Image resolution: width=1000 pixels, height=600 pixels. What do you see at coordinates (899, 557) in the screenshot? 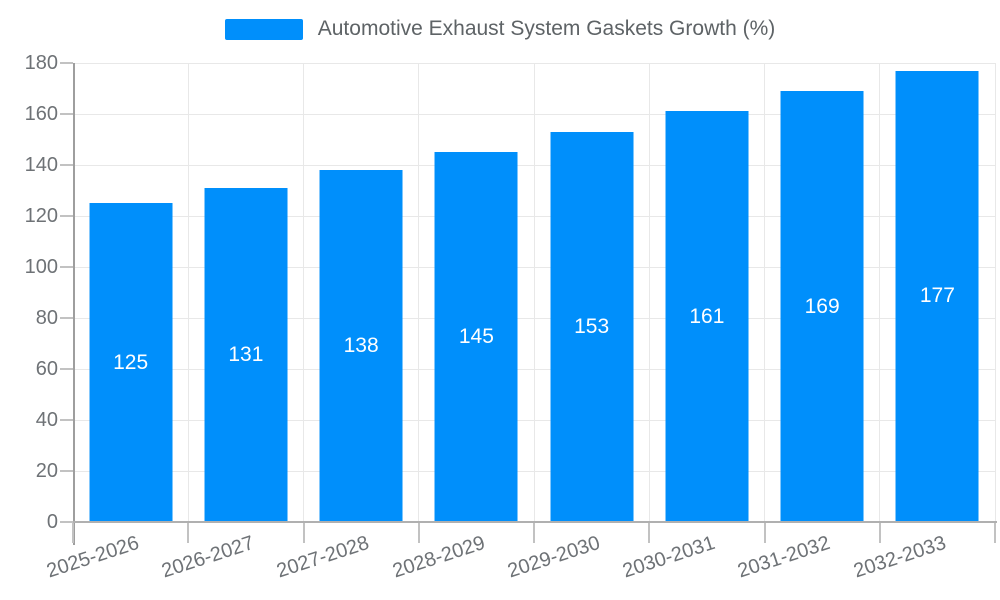
I see `x-axis-category-label: 2032-2033` at bounding box center [899, 557].